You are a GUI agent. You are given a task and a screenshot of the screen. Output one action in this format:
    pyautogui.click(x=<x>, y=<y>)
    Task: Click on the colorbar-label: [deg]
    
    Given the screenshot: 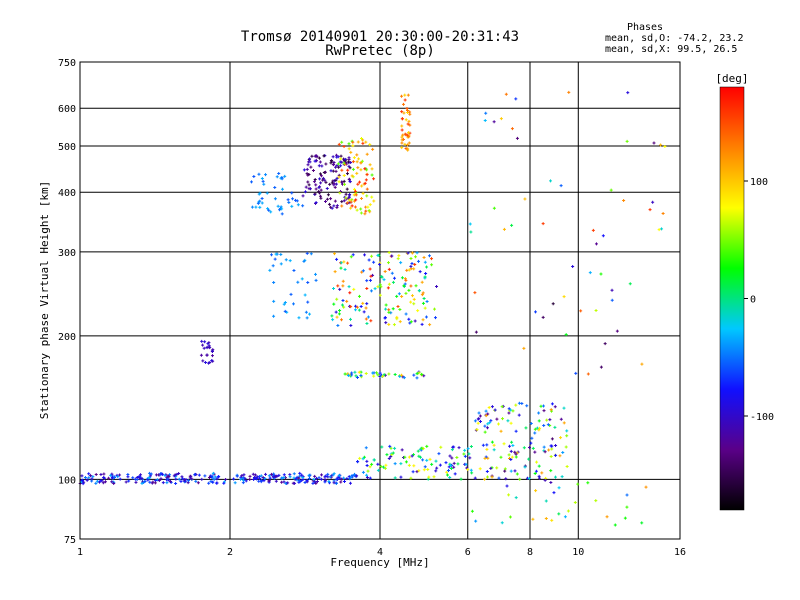 What is the action you would take?
    pyautogui.click(x=731, y=78)
    